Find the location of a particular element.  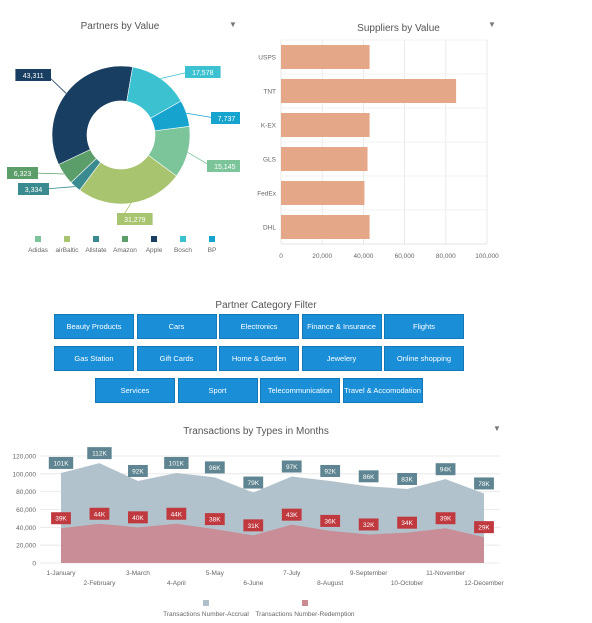

y-tick-label: 60,000 is located at coordinates (26, 510).